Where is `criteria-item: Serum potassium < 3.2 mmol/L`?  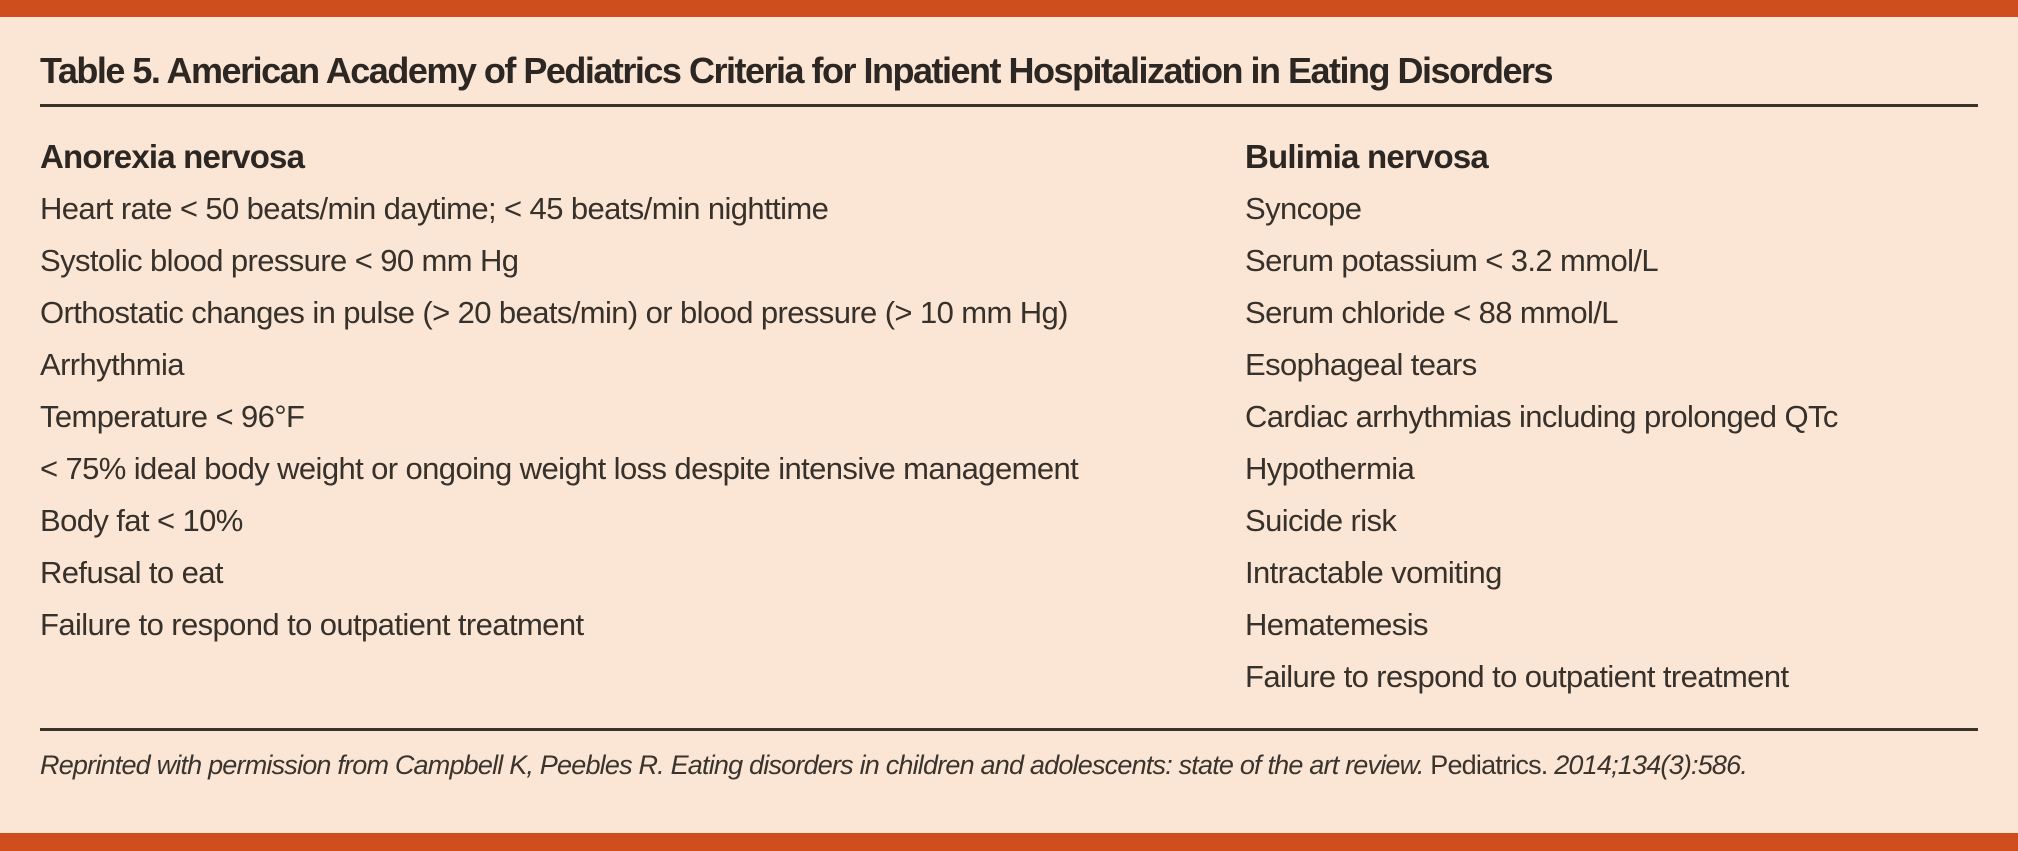 criteria-item: Serum potassium < 3.2 mmol/L is located at coordinates (1452, 260).